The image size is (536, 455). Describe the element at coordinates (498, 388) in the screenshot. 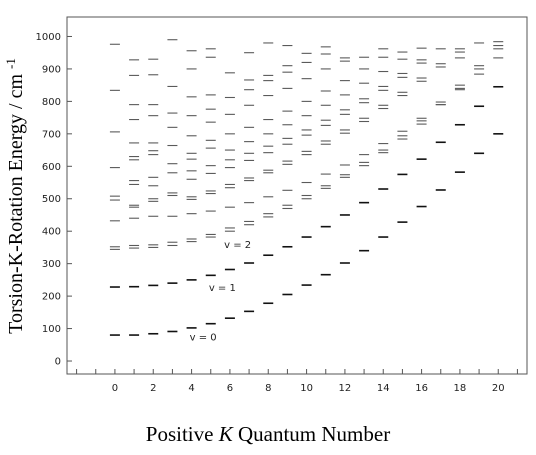

I see `x-tick-label: 20` at that location.